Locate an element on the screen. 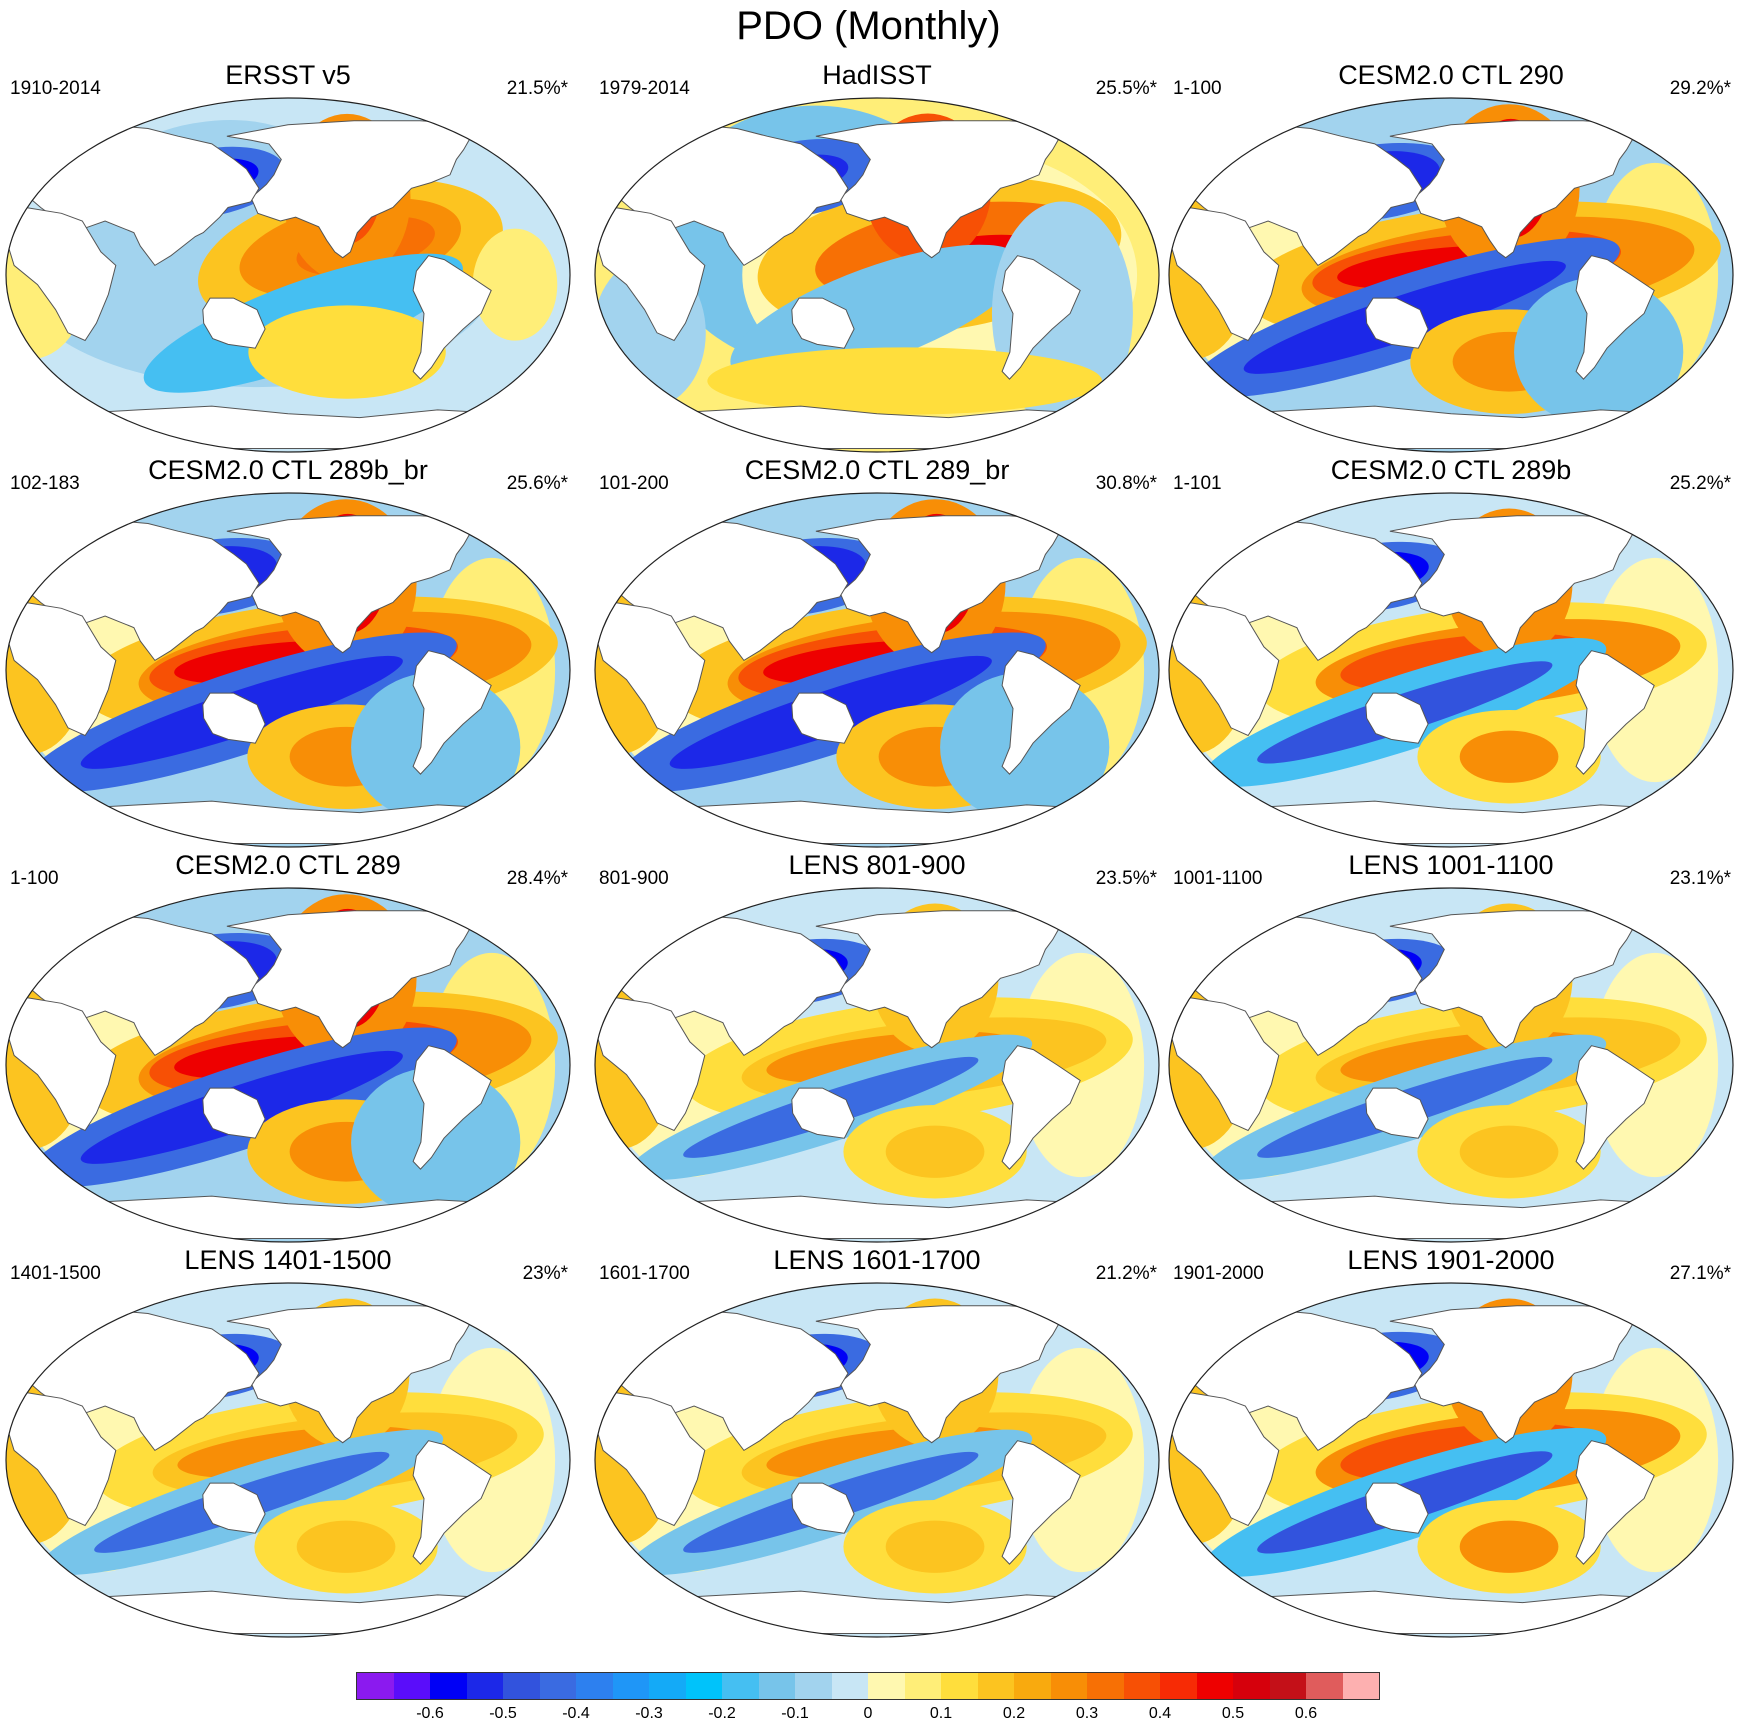  panel-period: 1601-1700 is located at coordinates (644, 1273).